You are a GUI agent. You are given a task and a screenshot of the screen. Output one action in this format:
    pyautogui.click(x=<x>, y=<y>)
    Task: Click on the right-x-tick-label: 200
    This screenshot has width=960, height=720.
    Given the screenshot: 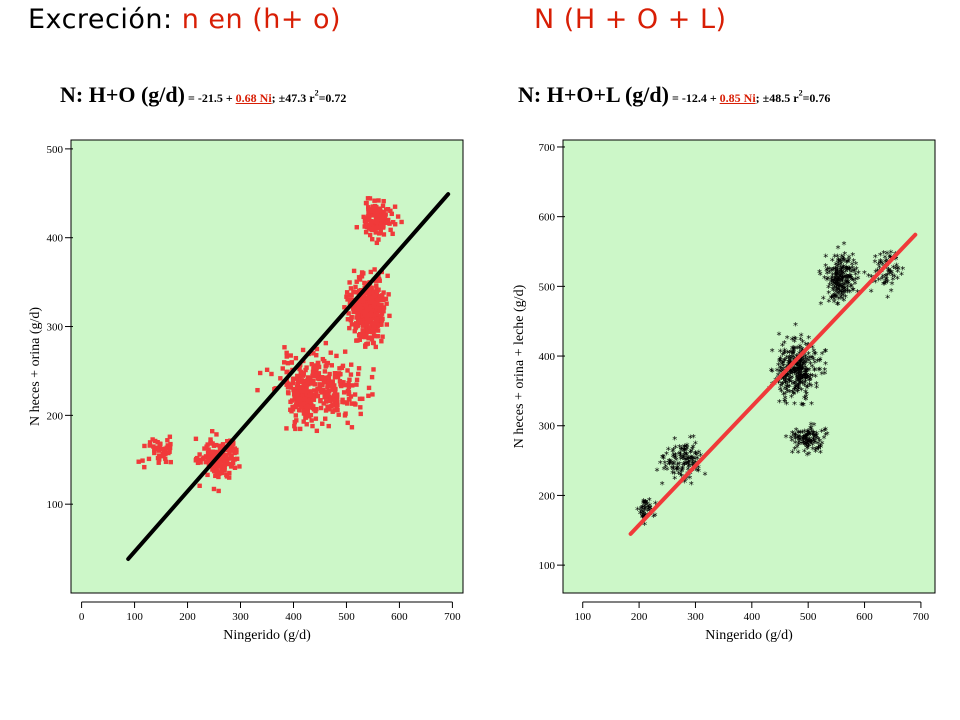 What is the action you would take?
    pyautogui.click(x=639, y=617)
    